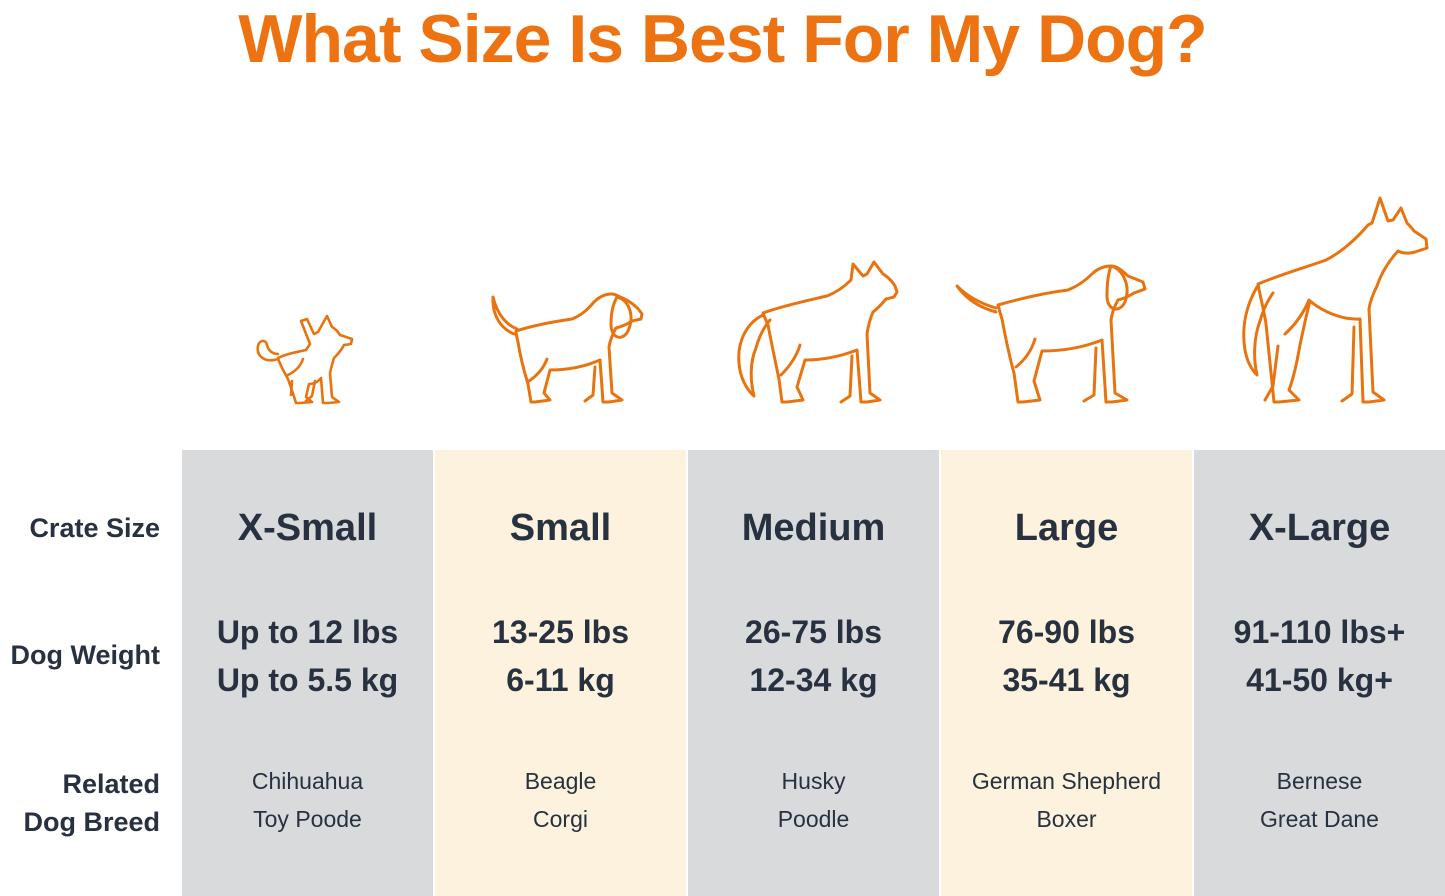 This screenshot has height=896, width=1445. What do you see at coordinates (560, 781) in the screenshot?
I see `breed-line: Beagle` at bounding box center [560, 781].